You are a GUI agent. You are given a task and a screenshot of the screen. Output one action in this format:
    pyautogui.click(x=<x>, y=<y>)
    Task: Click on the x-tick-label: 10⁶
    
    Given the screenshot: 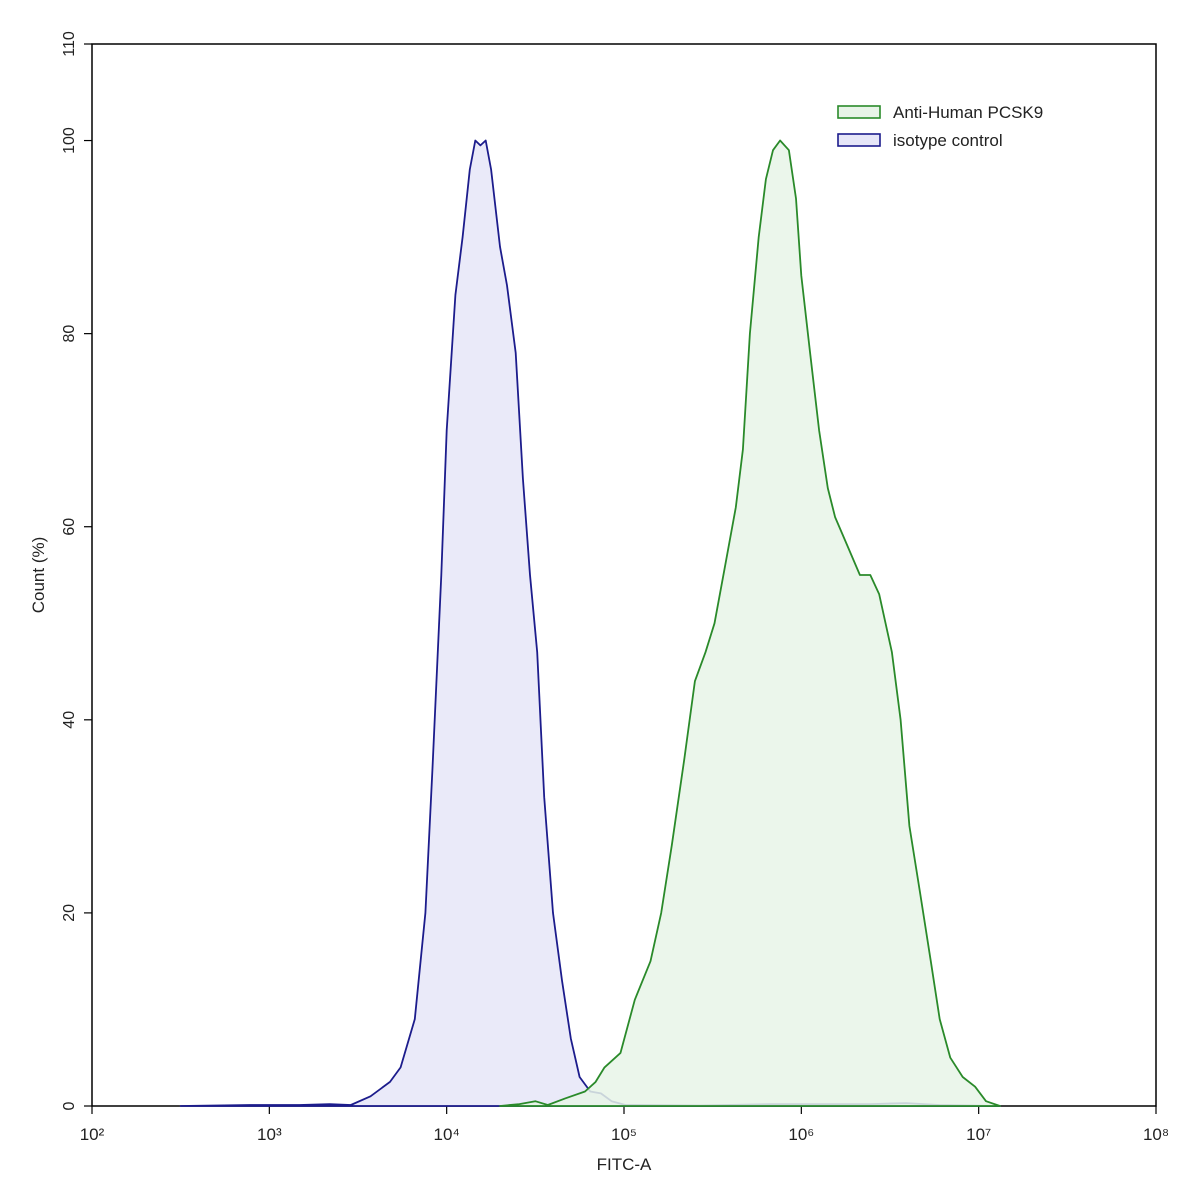 What is the action you would take?
    pyautogui.click(x=801, y=1134)
    